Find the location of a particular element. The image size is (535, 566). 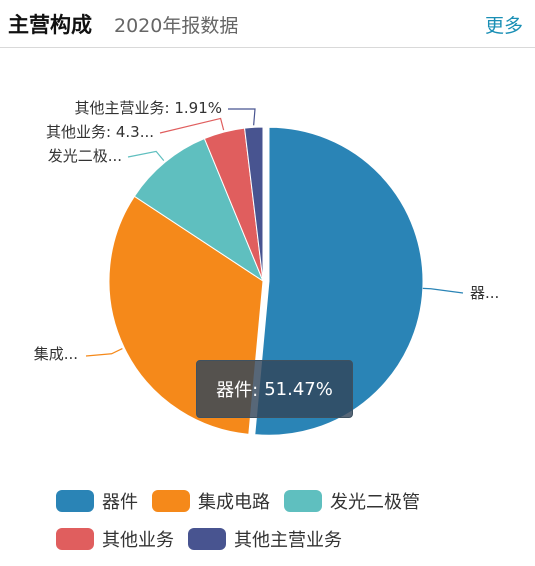

legend-label: 发光二极管 is located at coordinates (375, 502).